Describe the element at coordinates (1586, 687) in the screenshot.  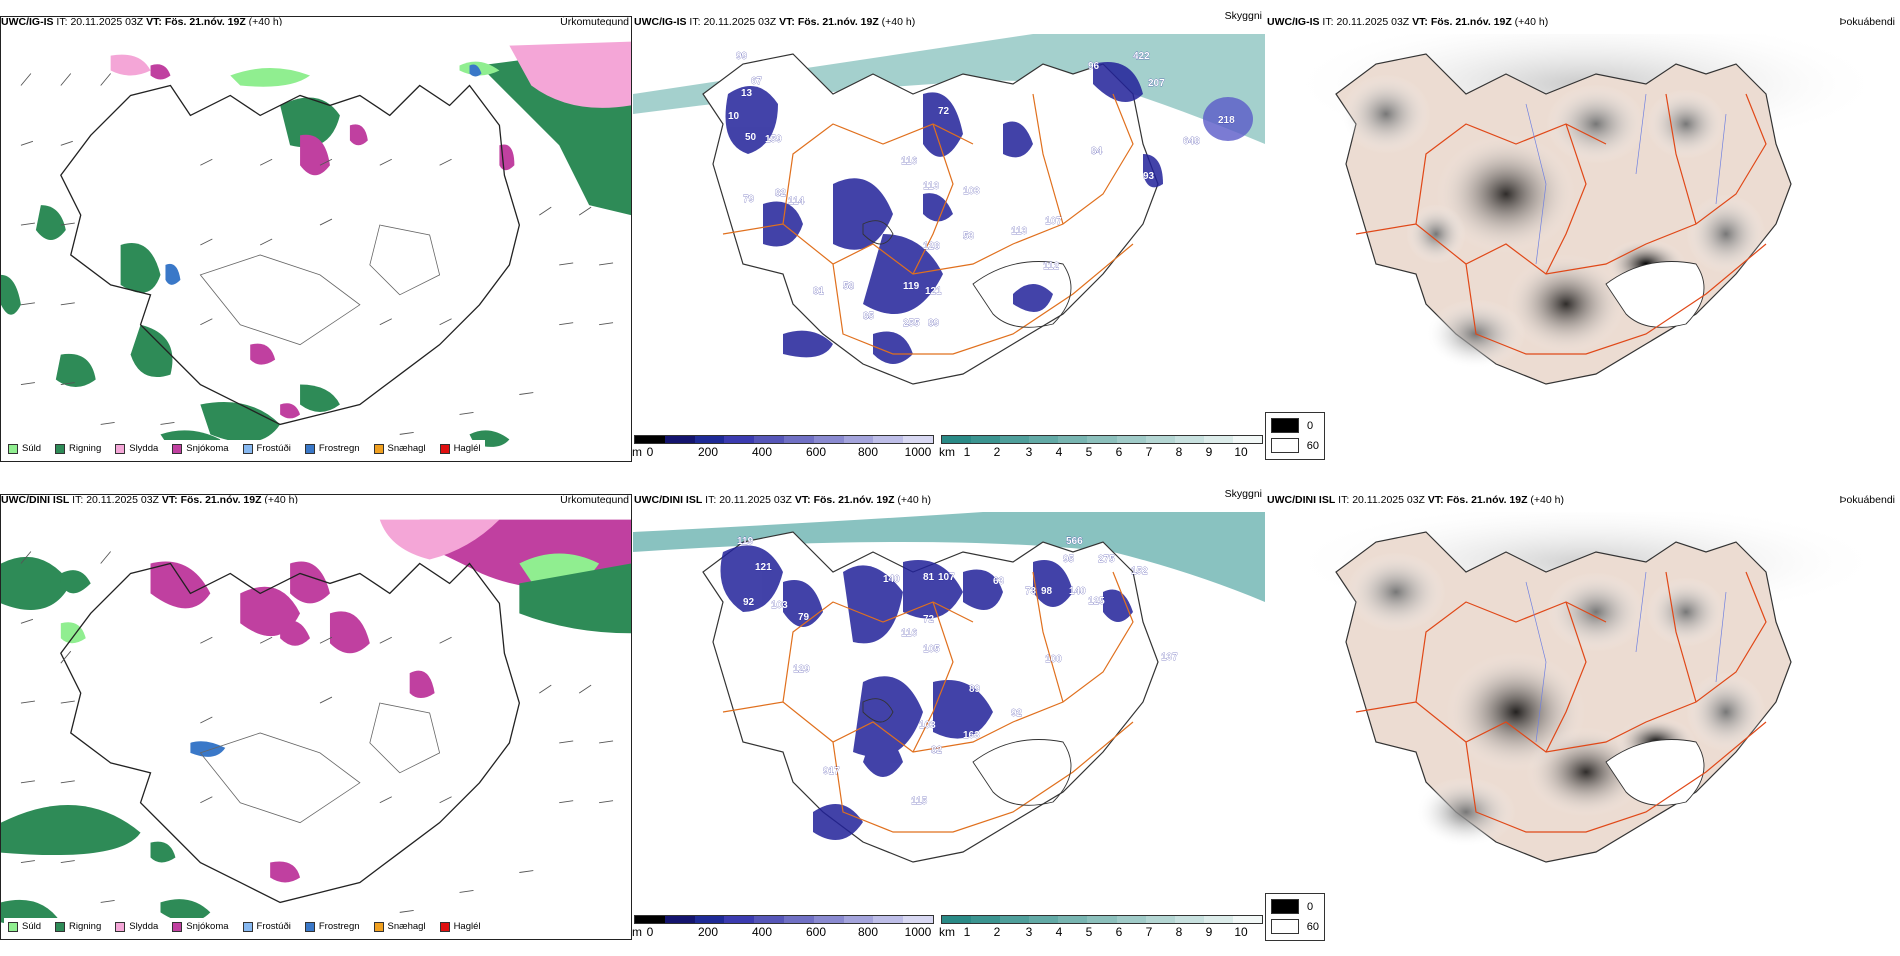
I see `fog-map` at that location.